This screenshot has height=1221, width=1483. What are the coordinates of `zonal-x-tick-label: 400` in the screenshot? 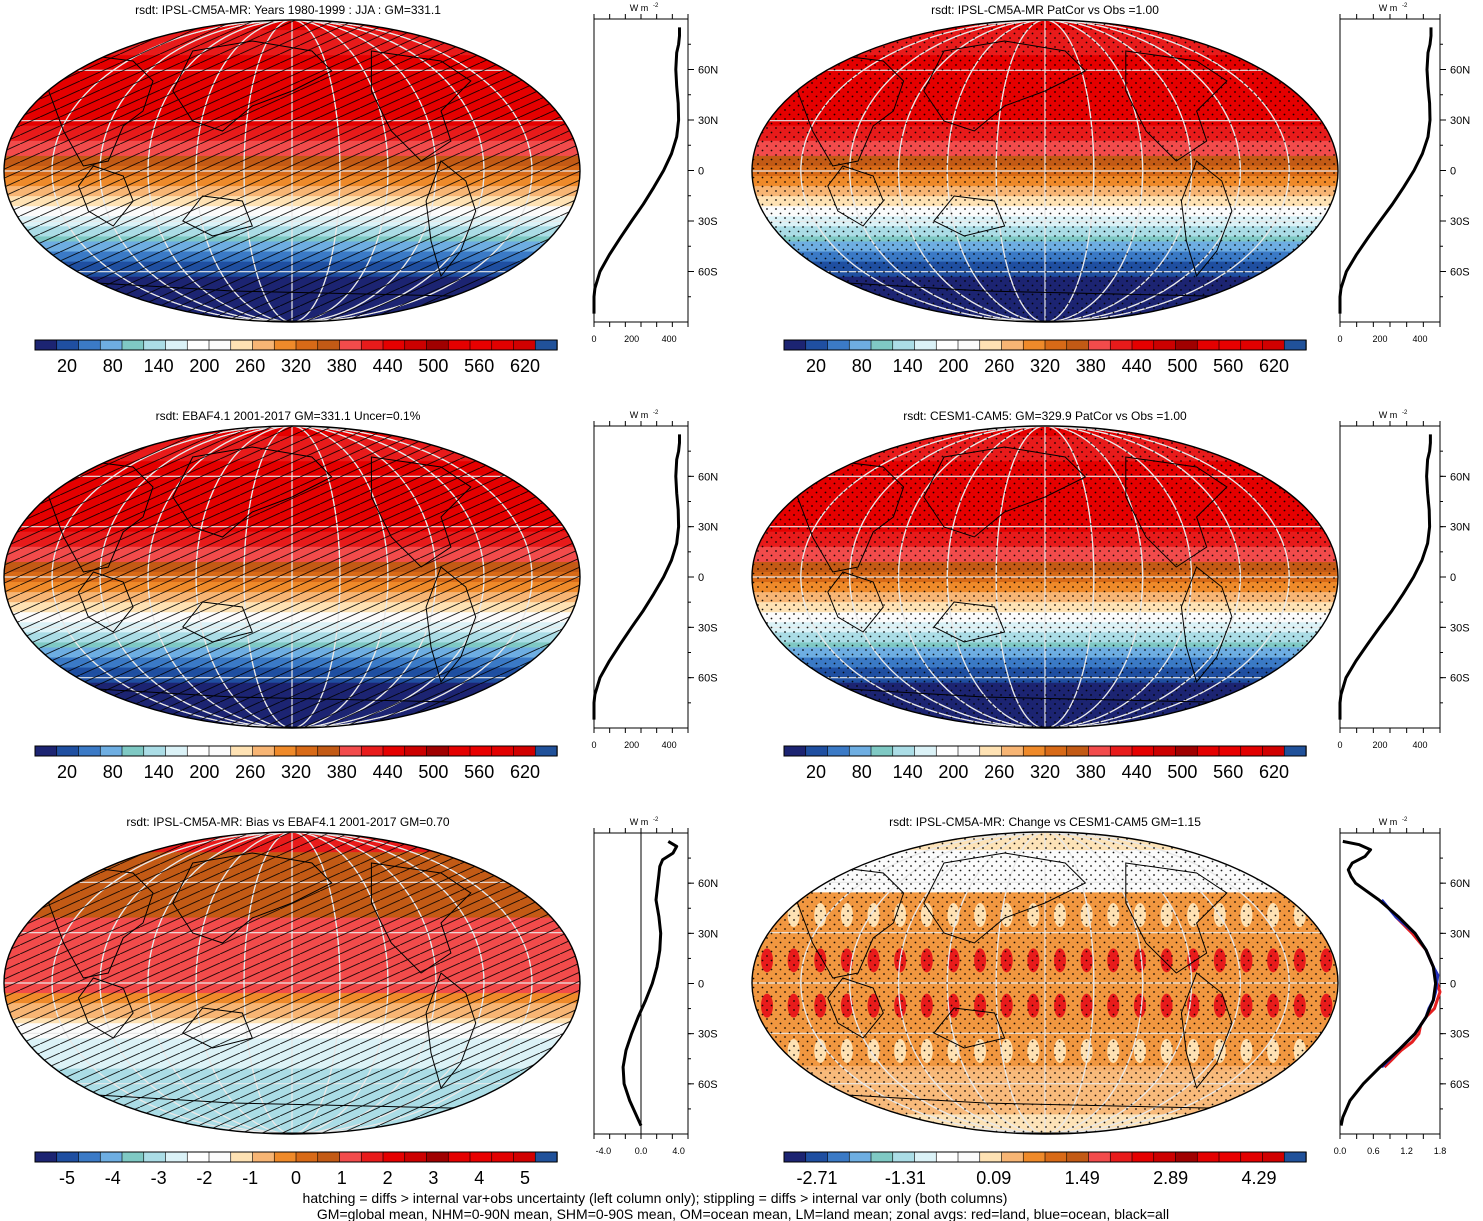 It's located at (1419, 339).